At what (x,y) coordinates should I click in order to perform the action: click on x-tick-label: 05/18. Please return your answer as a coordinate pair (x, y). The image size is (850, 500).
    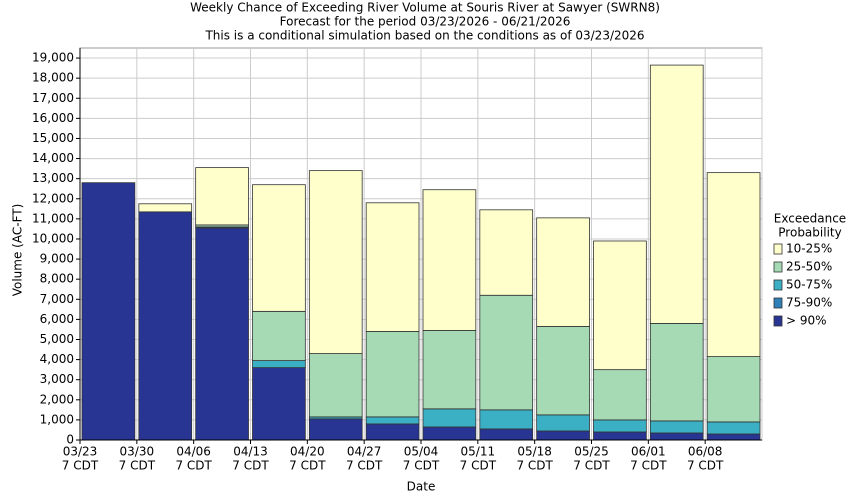
    Looking at the image, I should click on (534, 452).